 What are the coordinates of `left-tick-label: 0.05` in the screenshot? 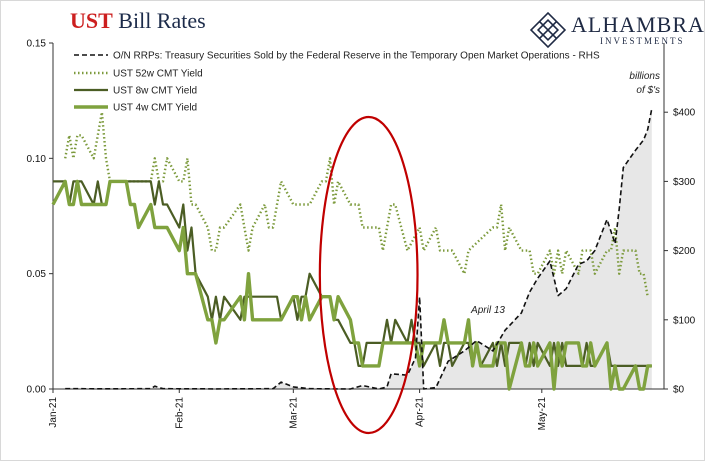 It's located at (37, 274).